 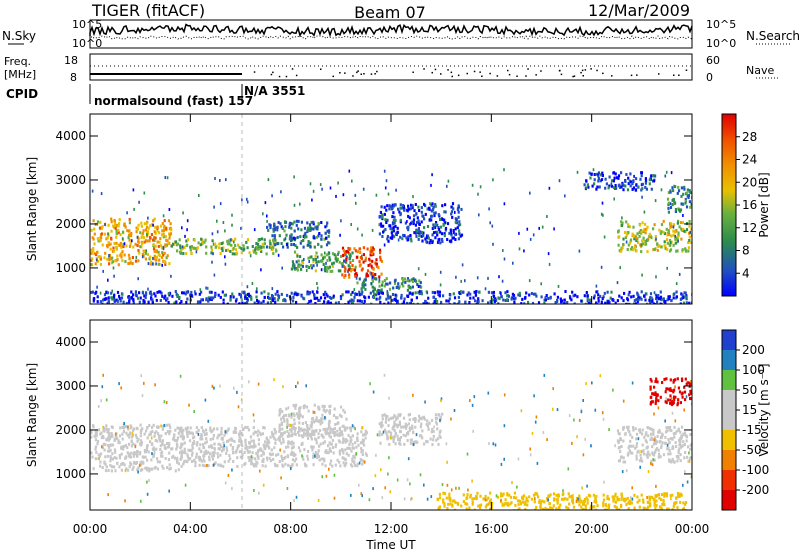 What do you see at coordinates (729, 460) in the screenshot?
I see `velocity-colorbar-block` at bounding box center [729, 460].